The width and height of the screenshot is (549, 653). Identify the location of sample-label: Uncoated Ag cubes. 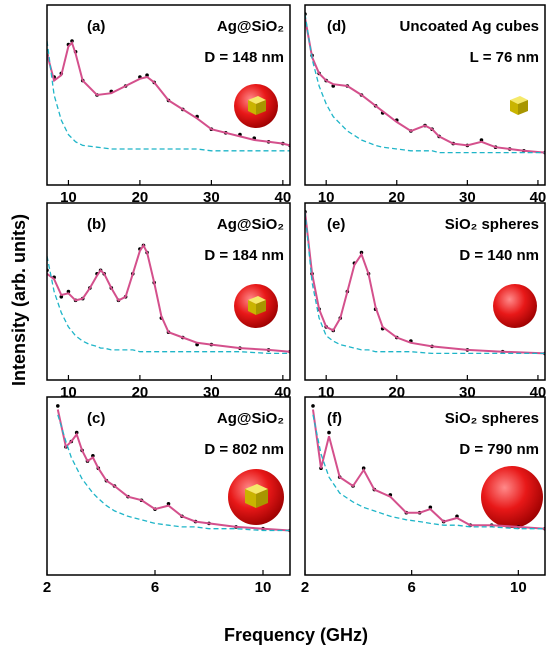
(469, 26).